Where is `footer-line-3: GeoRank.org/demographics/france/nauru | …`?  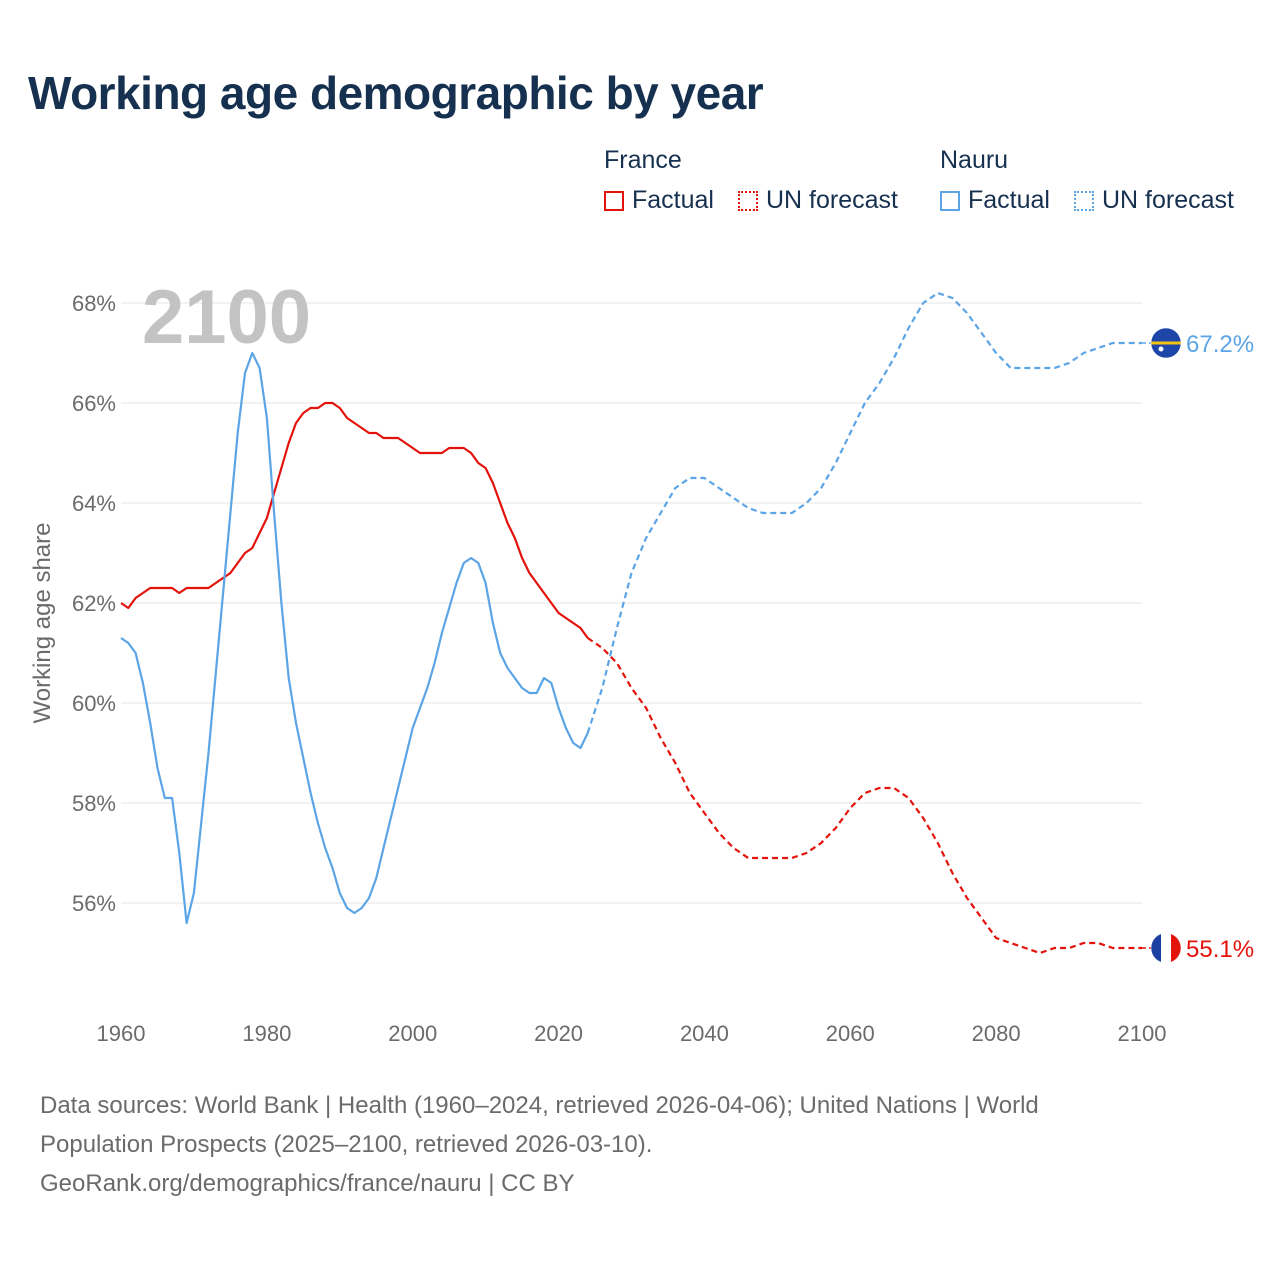 footer-line-3: GeoRank.org/demographics/france/nauru | … is located at coordinates (307, 1183).